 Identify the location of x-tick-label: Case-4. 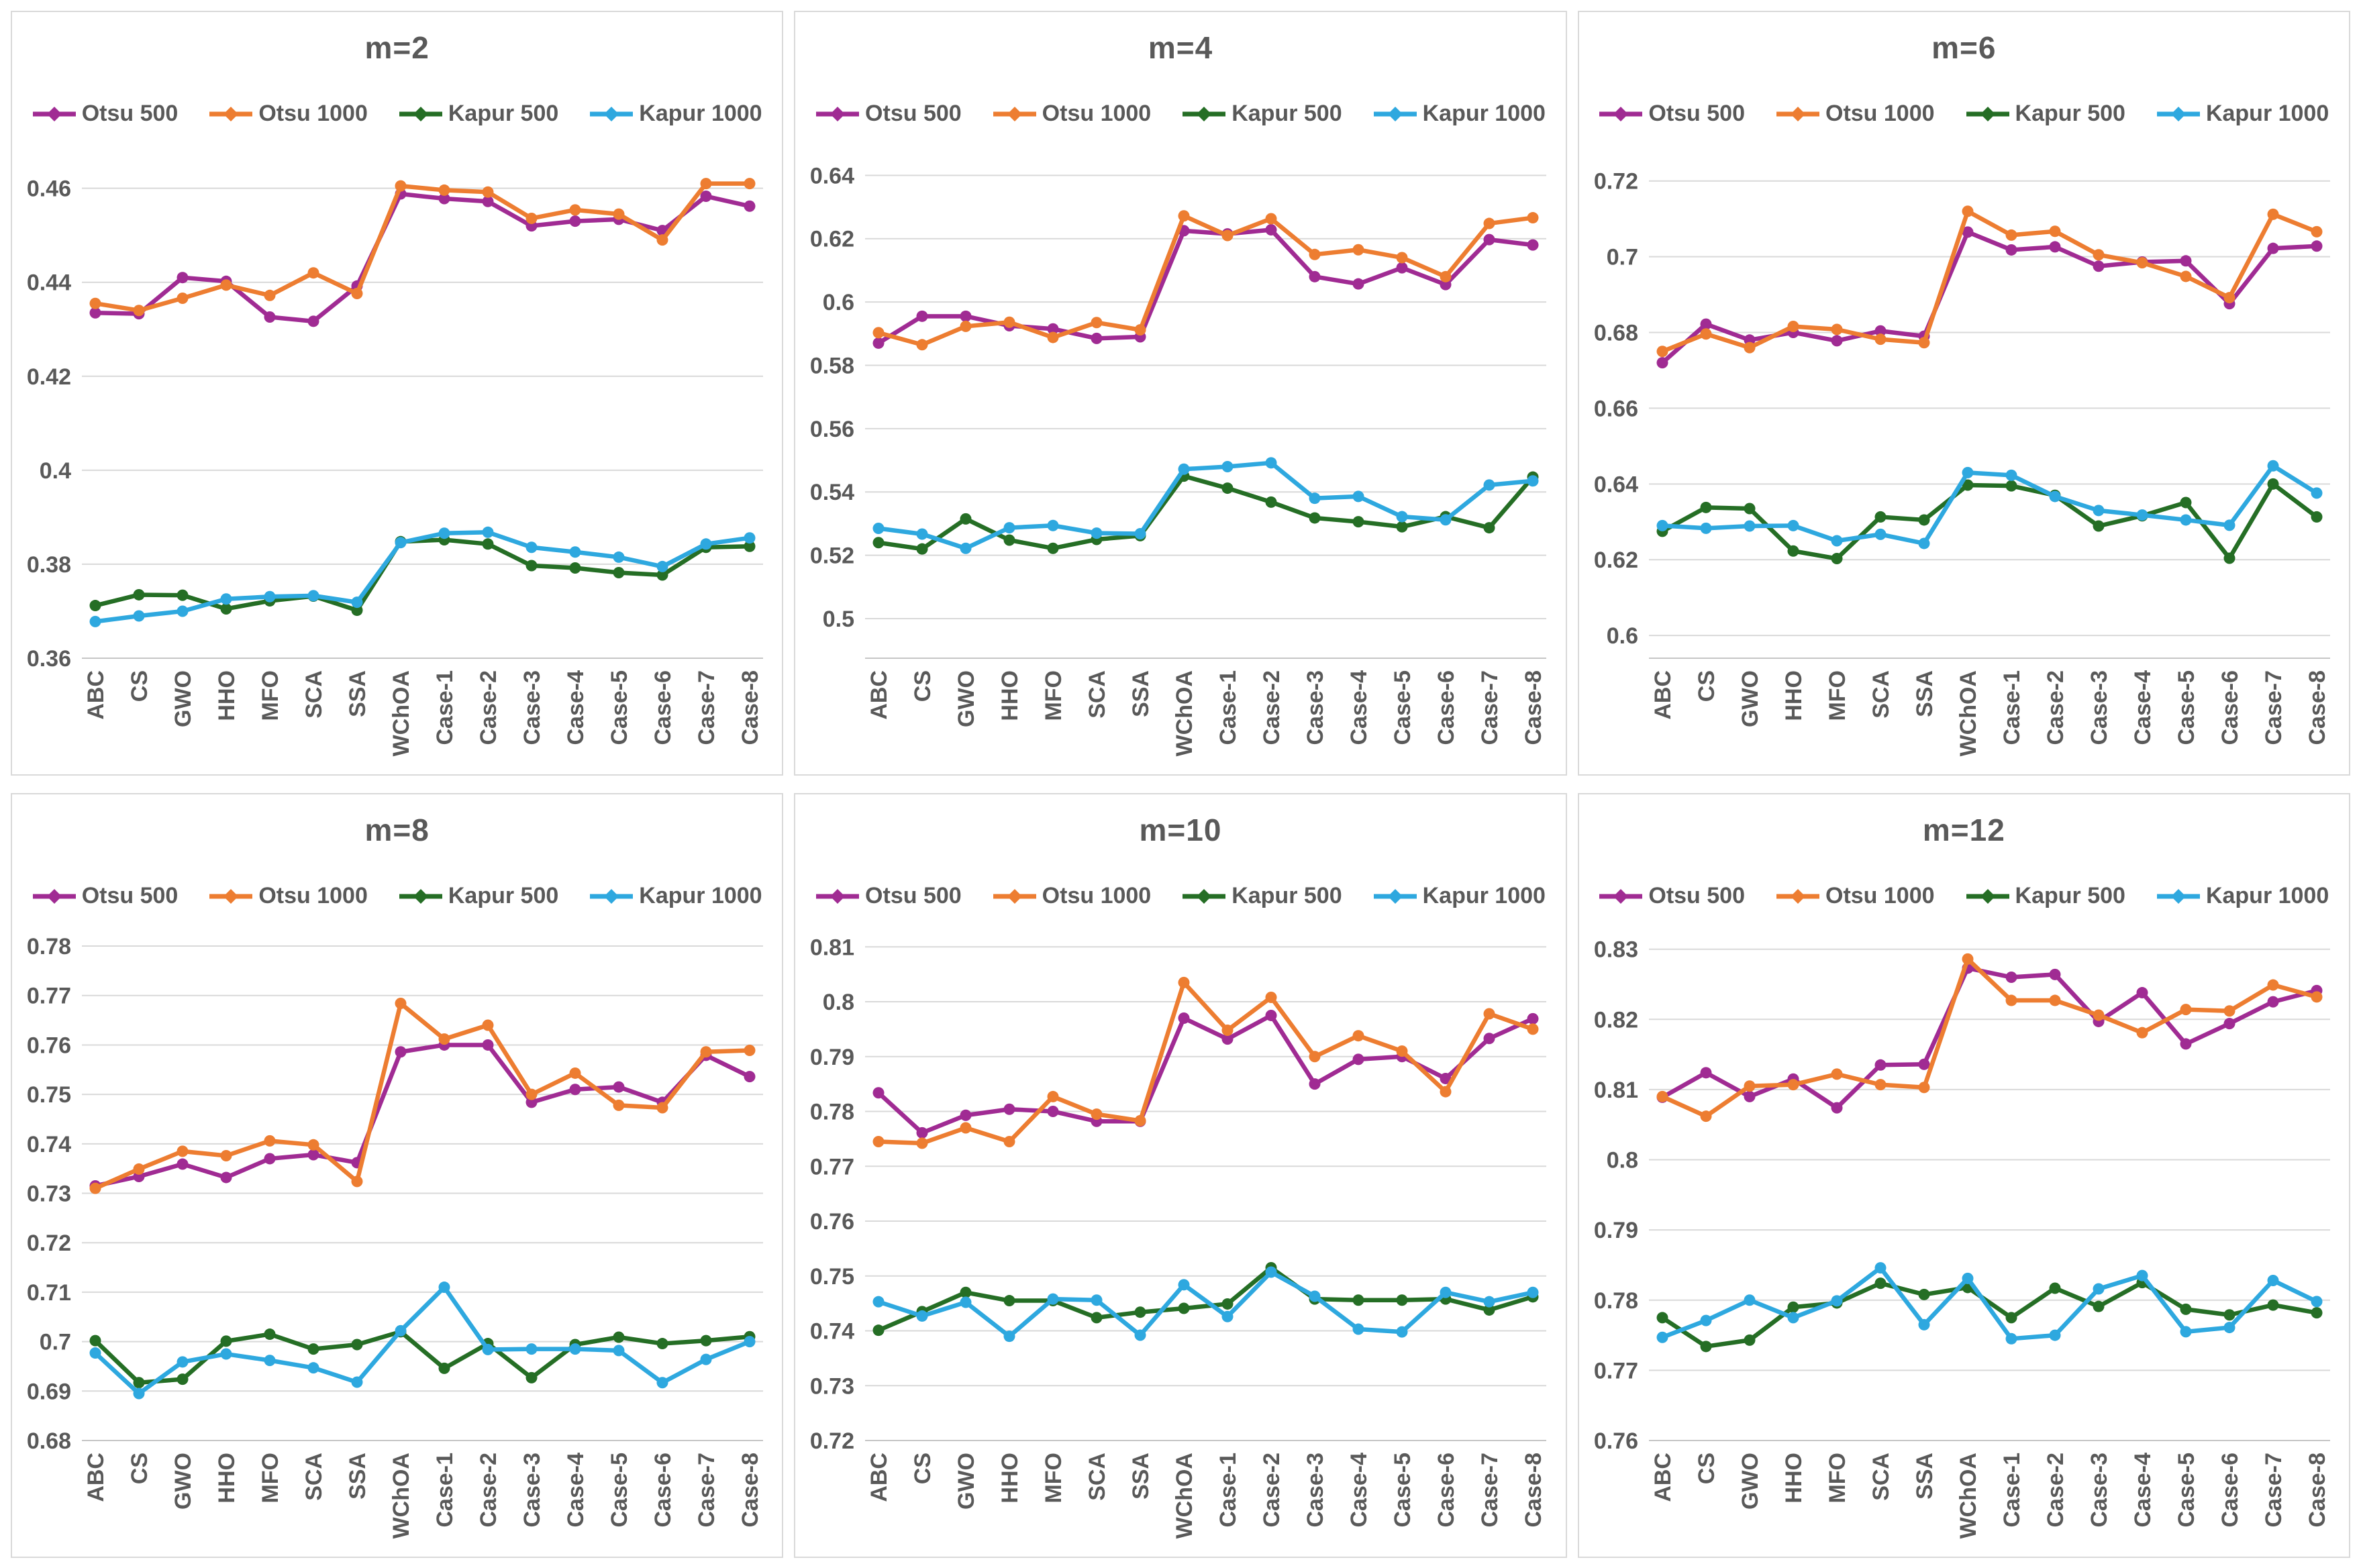
(576, 707).